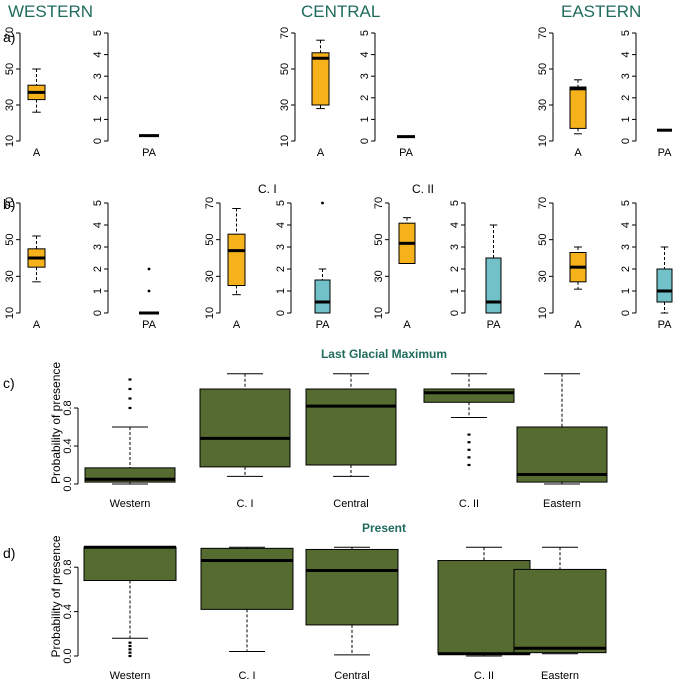 Image resolution: width=675 pixels, height=684 pixels. Describe the element at coordinates (365, 98) in the screenshot. I see `a-central-PA-tick-label: 2` at that location.